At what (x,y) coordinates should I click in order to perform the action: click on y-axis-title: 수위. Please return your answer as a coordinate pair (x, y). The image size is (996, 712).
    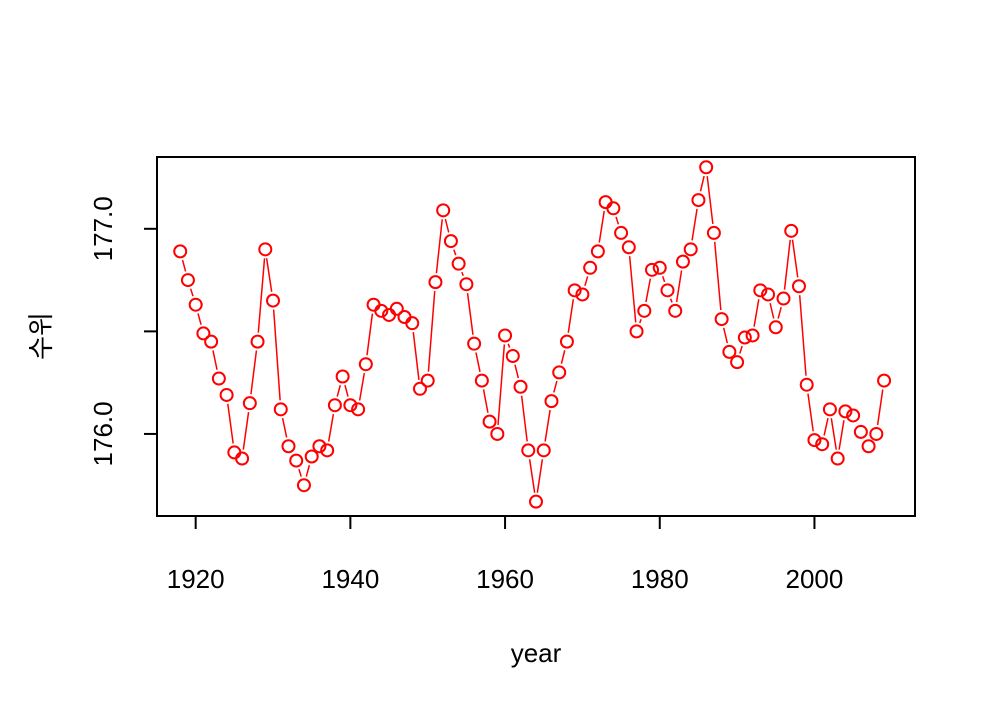
    Looking at the image, I should click on (41, 336).